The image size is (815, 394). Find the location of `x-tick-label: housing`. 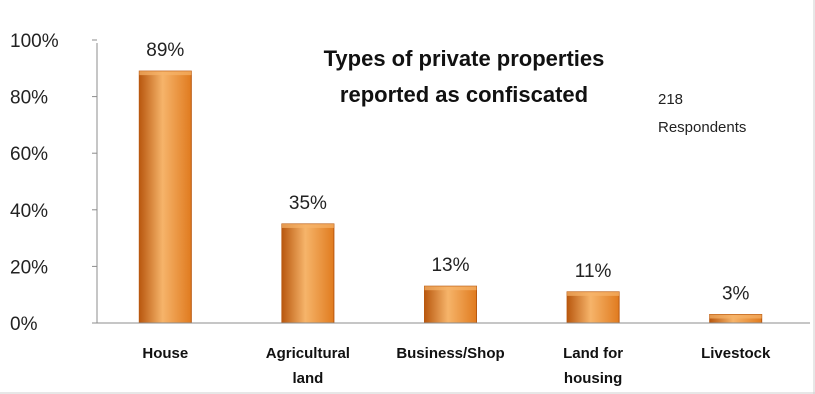

x-tick-label: housing is located at coordinates (593, 378).